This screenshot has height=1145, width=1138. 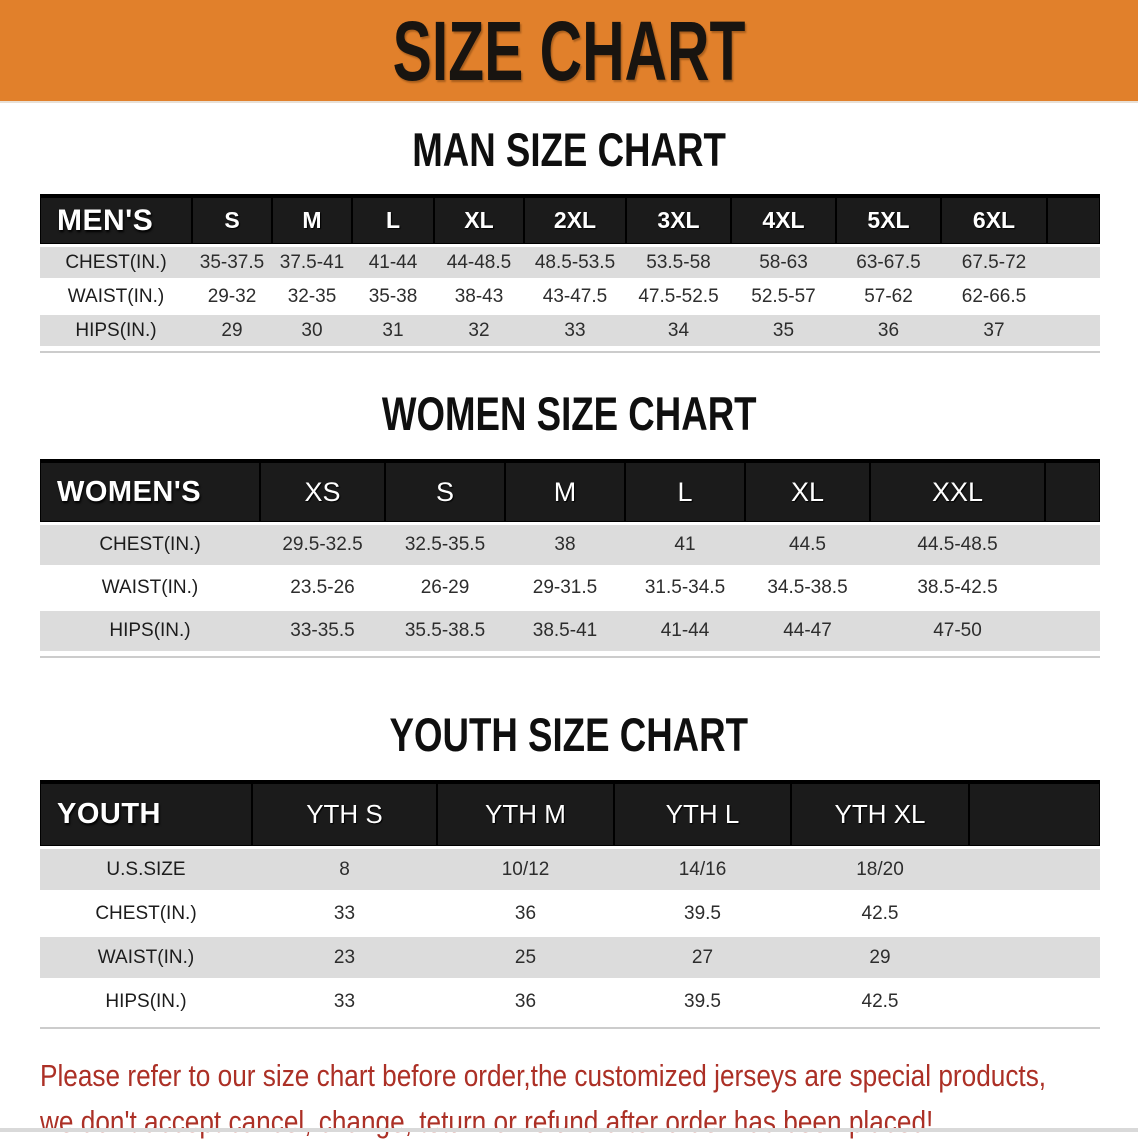 What do you see at coordinates (146, 814) in the screenshot?
I see `youth-table-title: YOUTH` at bounding box center [146, 814].